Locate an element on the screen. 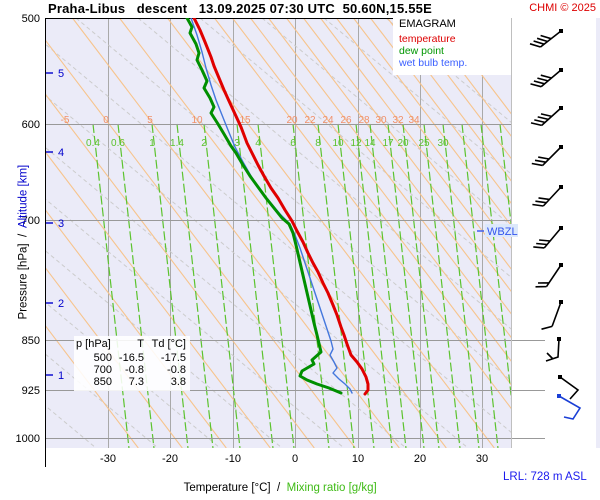 This screenshot has height=500, width=600. mixing-ratio-label: 1.4 is located at coordinates (177, 143).